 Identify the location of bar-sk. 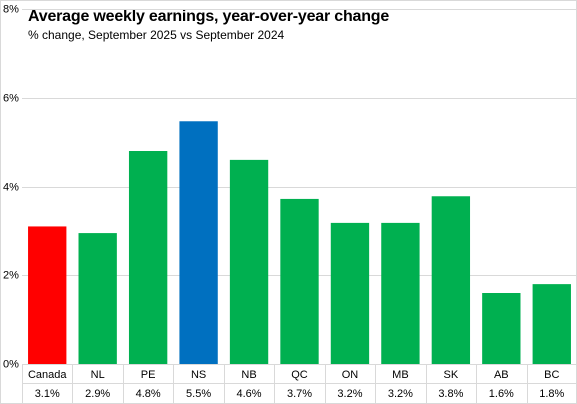
(451, 280).